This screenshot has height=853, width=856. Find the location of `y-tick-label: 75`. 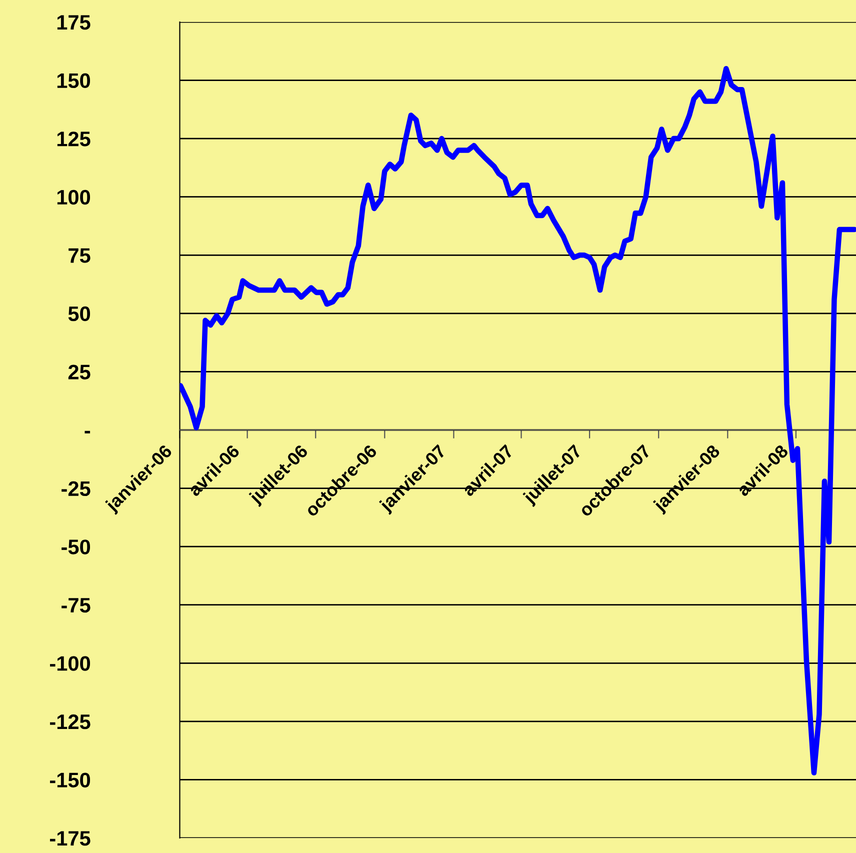

y-tick-label: 75 is located at coordinates (79, 255).